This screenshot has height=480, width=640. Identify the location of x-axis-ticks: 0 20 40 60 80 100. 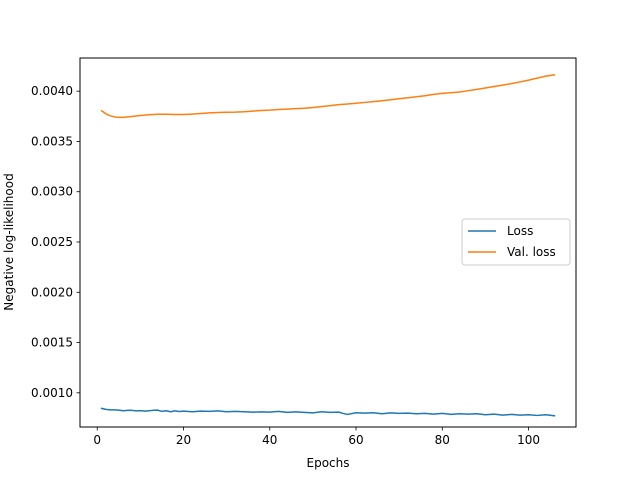
(316, 437).